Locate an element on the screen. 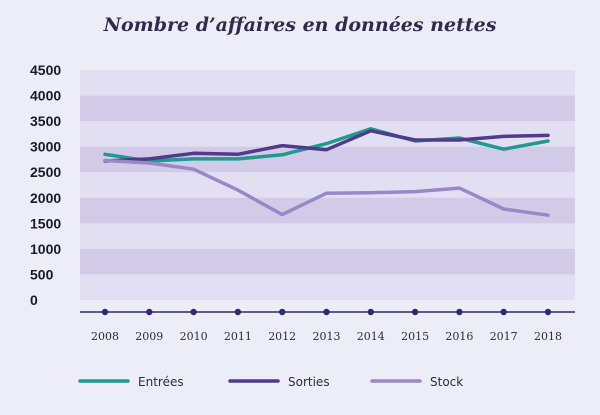  y-tick-label: 1000 is located at coordinates (45, 249).